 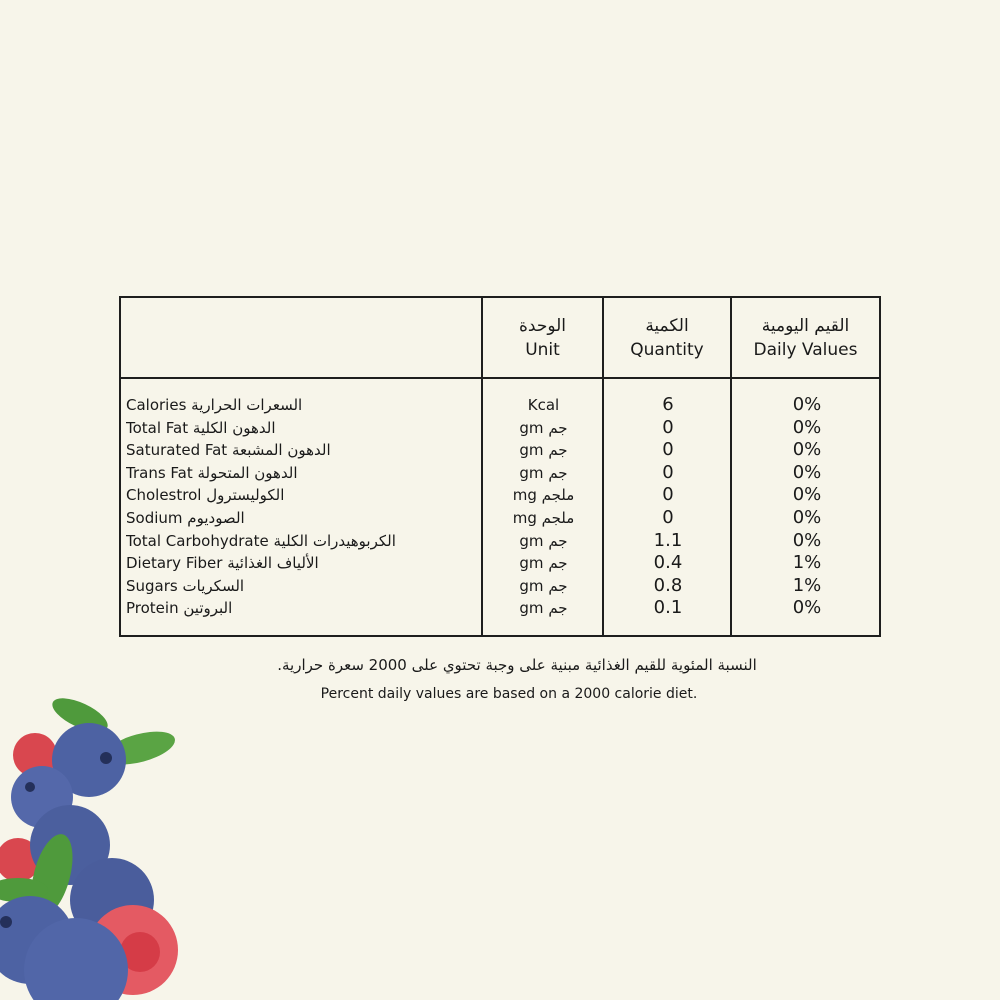 I want to click on nutrient-name-en: Sodium, so click(x=154, y=517).